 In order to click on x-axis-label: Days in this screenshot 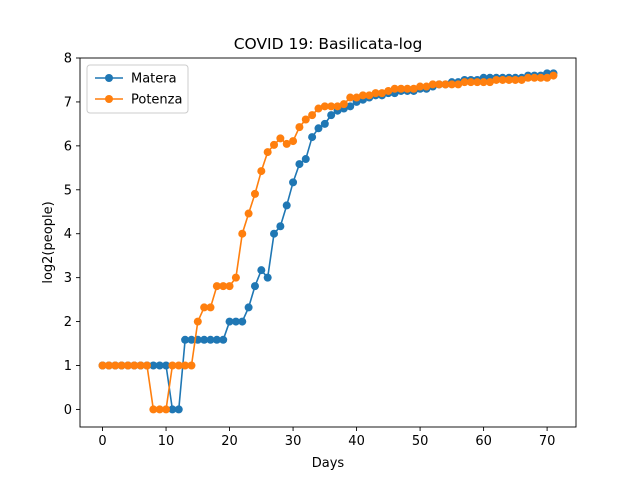, I will do `click(328, 463)`.